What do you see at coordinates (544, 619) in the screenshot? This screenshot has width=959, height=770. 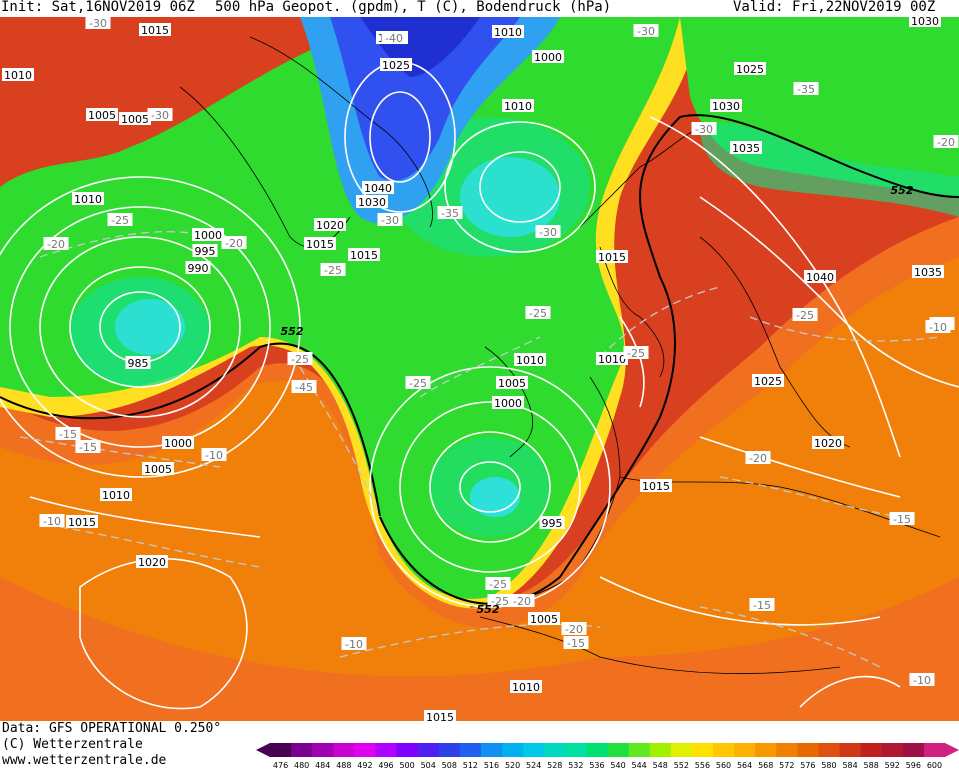 I see `pressure-label: 1005` at bounding box center [544, 619].